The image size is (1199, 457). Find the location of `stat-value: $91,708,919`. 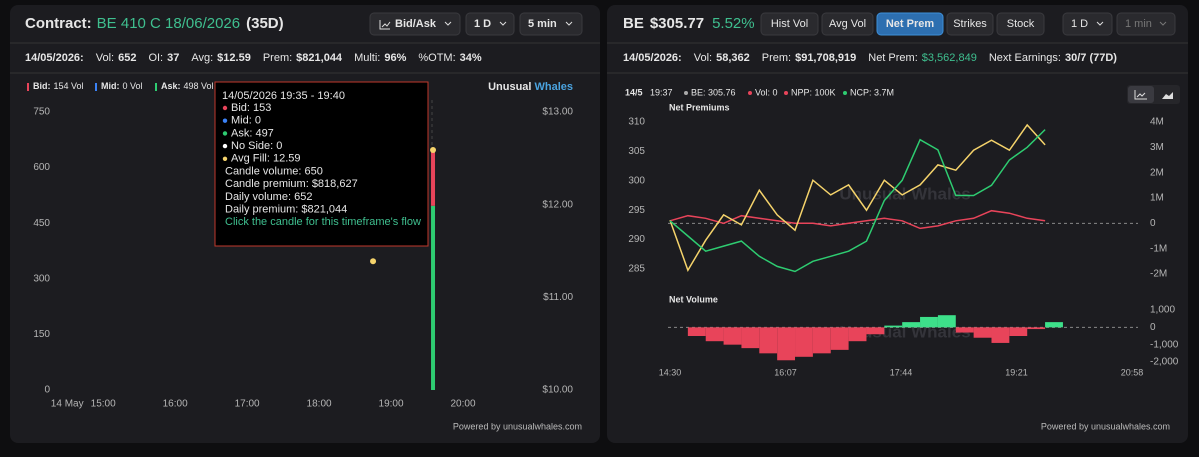

stat-value: $91,708,919 is located at coordinates (825, 58).